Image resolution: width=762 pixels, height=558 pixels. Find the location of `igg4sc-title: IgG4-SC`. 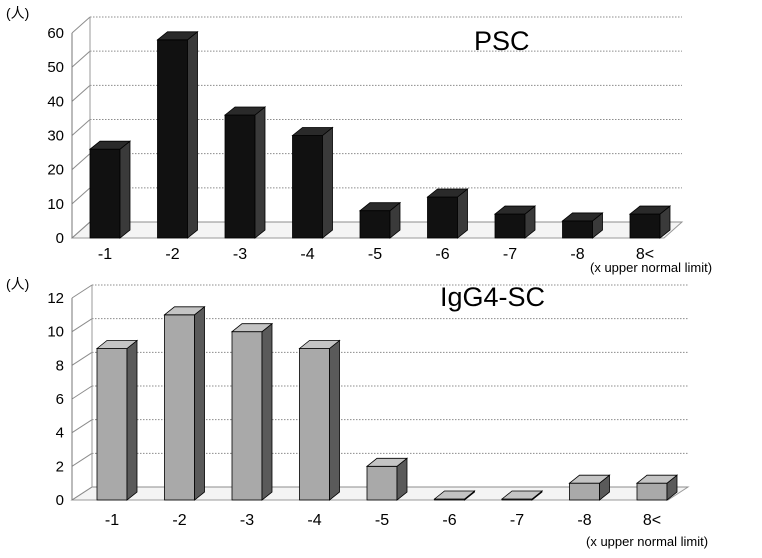

igg4sc-title: IgG4-SC is located at coordinates (492, 297).